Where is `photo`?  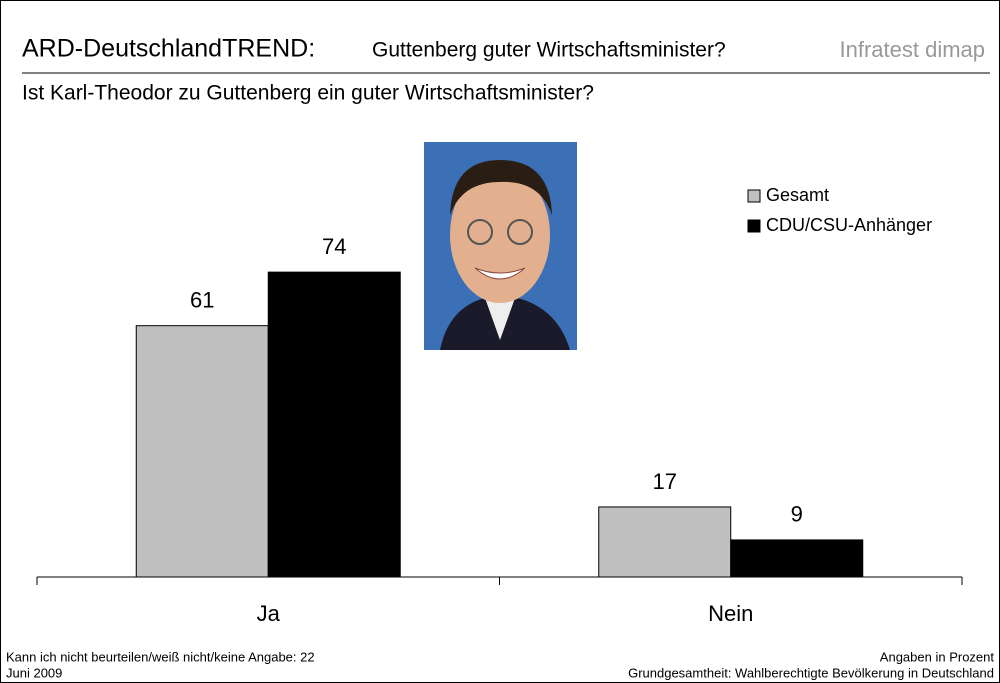
photo is located at coordinates (500, 246).